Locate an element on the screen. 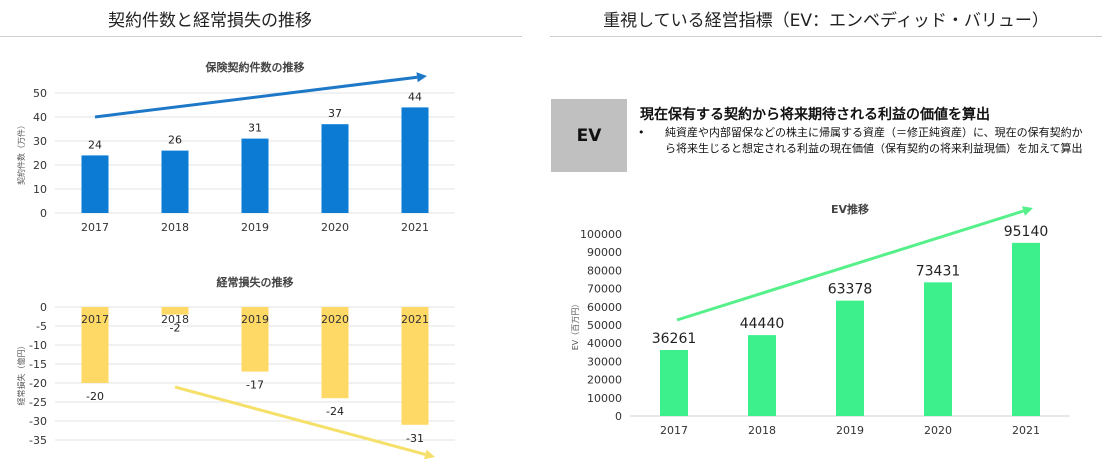  y-tick-label: 50 is located at coordinates (40, 93).